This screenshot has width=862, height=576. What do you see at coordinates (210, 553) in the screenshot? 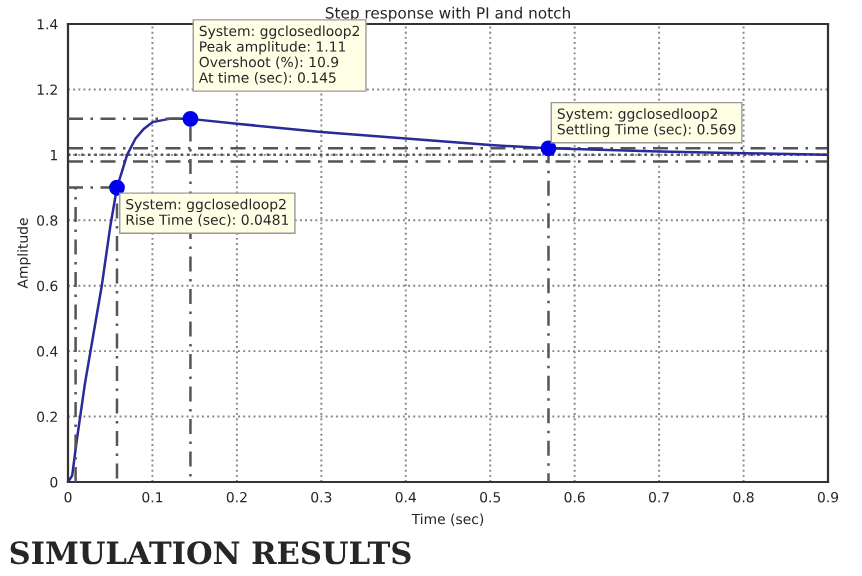
I see `text: SIMULATION RESULTS` at bounding box center [210, 553].